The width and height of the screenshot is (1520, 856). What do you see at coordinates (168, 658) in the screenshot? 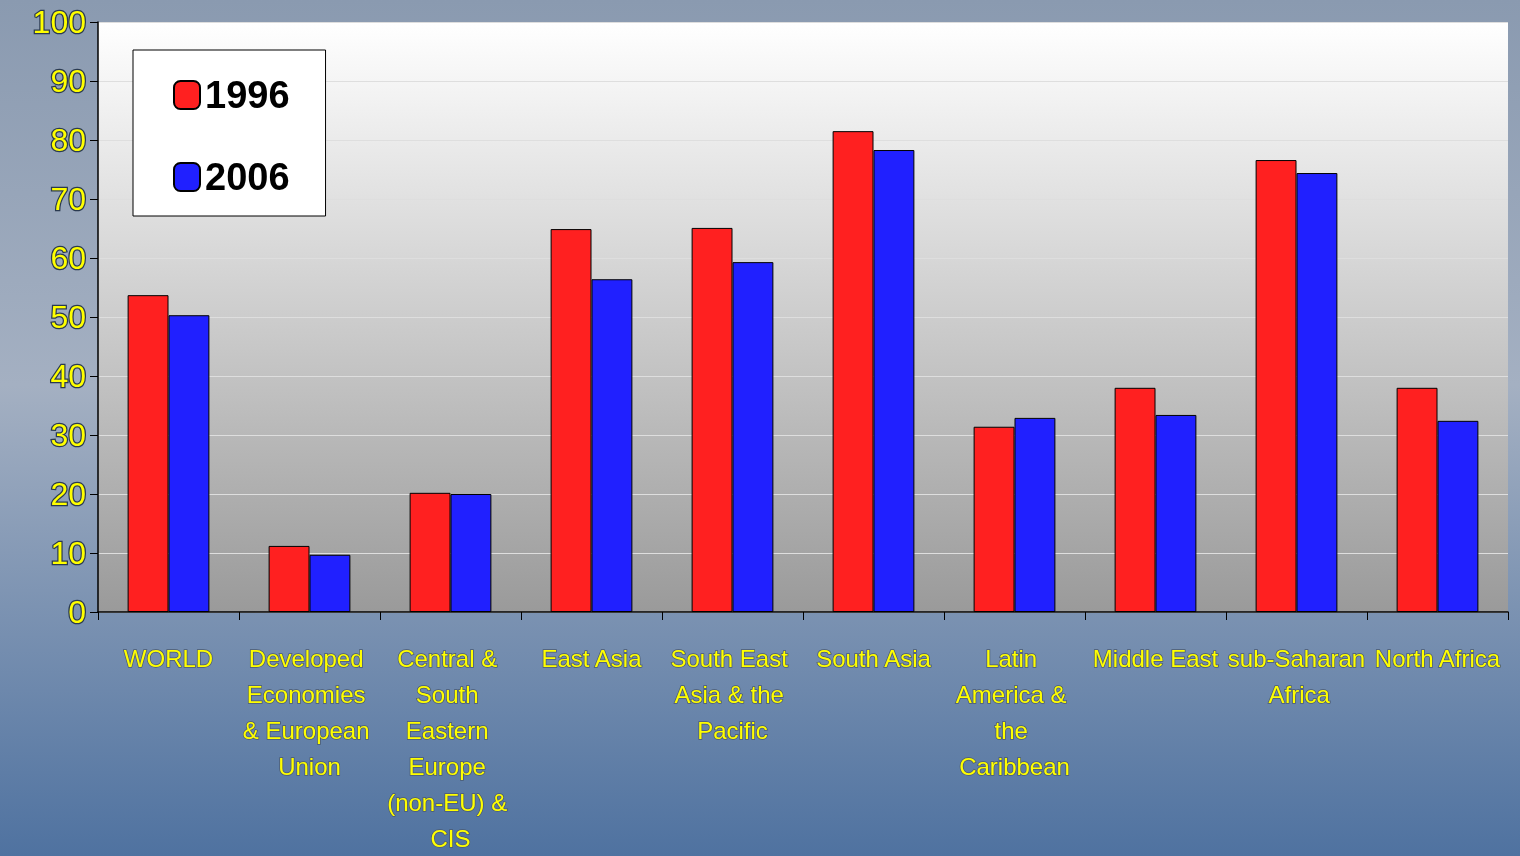
I see `x-tick-label: WORLD` at bounding box center [168, 658].